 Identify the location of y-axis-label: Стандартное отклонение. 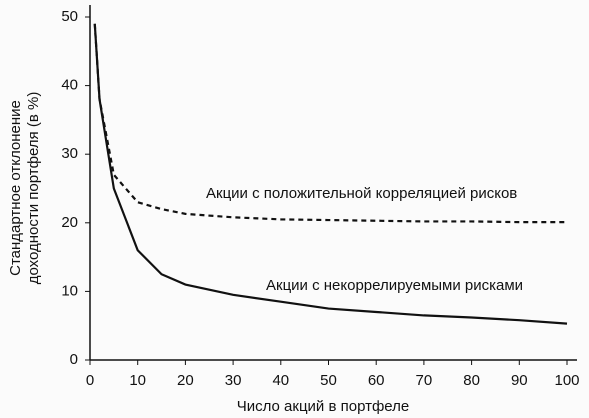
(15, 188).